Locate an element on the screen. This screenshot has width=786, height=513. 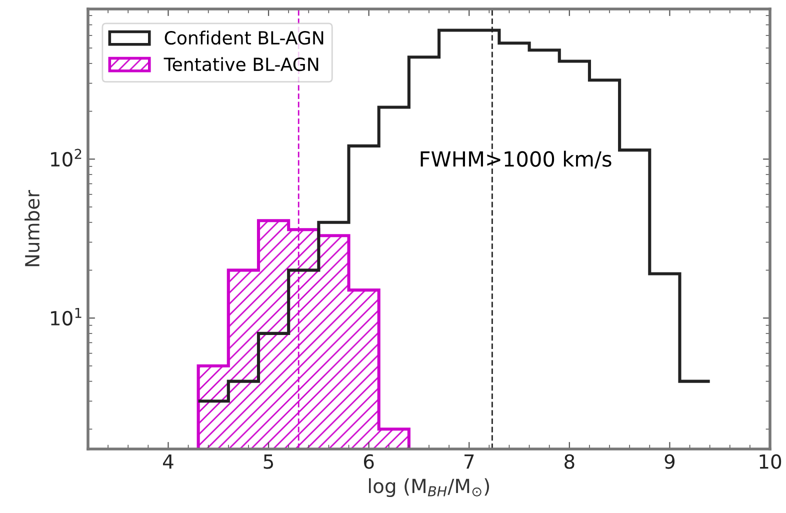
x-tick-label: 4 is located at coordinates (168, 461).